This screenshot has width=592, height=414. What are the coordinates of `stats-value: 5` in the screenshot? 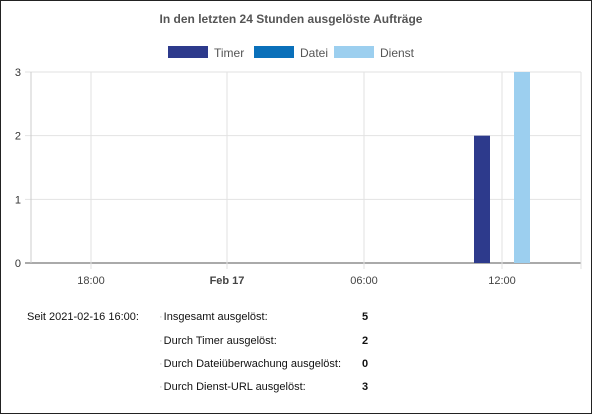 It's located at (365, 317).